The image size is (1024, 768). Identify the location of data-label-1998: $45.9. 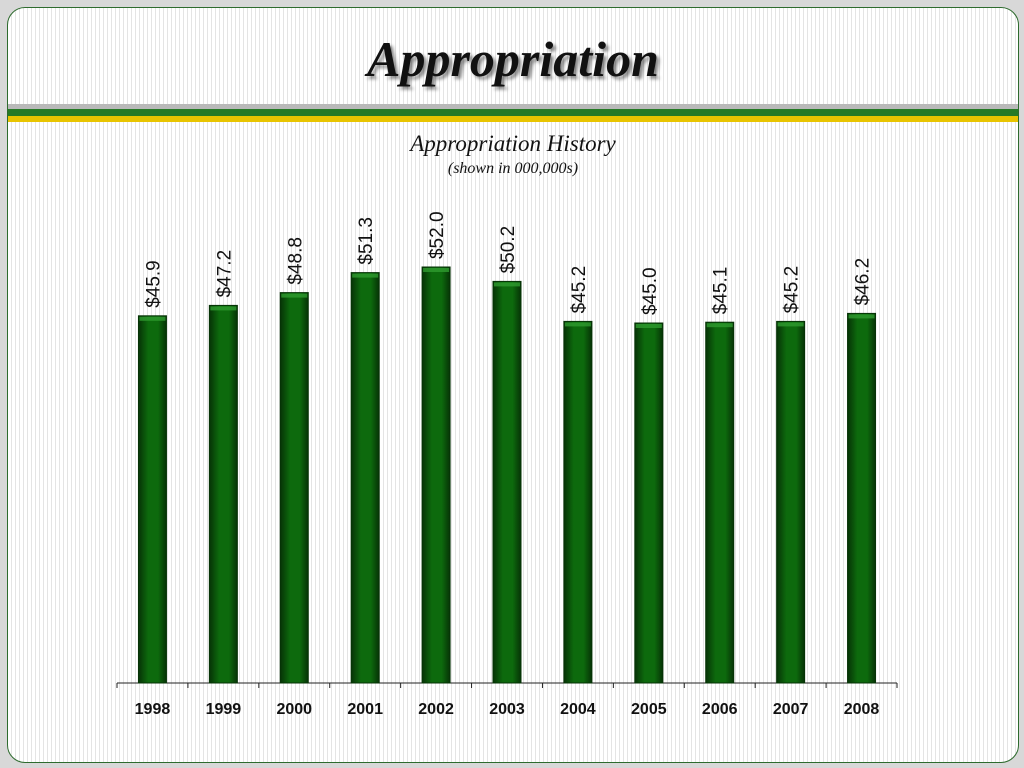
(153, 284).